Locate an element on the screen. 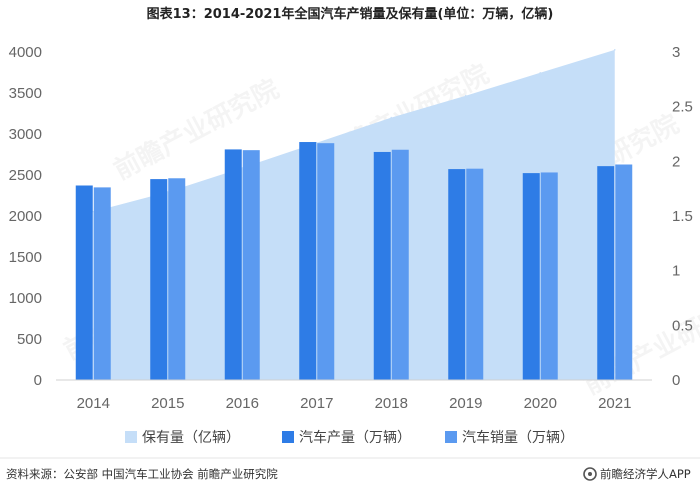 The width and height of the screenshot is (700, 493). area-point-2020 is located at coordinates (540, 72).